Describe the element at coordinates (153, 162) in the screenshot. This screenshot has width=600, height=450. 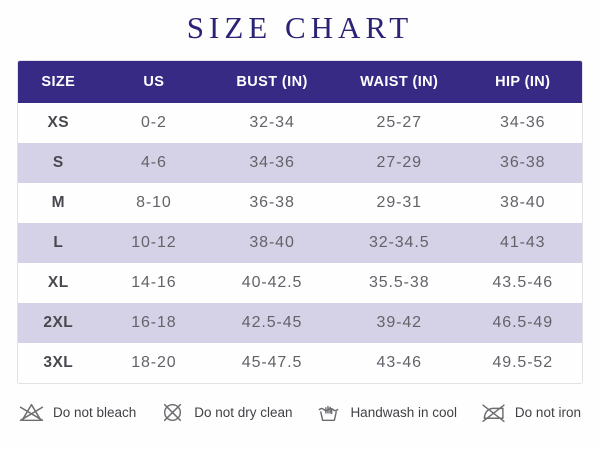
I see `value-cell: 4-6` at that location.